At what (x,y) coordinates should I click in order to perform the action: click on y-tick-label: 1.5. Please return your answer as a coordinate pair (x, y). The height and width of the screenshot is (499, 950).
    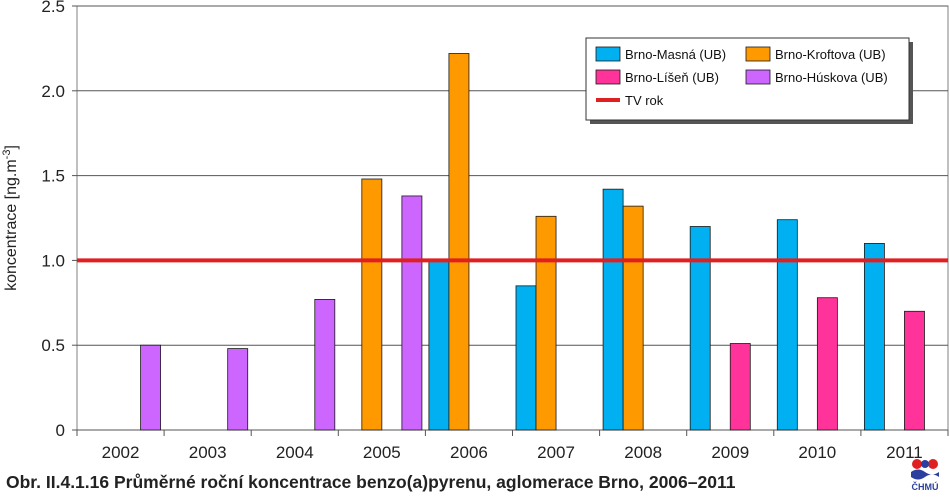
    Looking at the image, I should click on (53, 176).